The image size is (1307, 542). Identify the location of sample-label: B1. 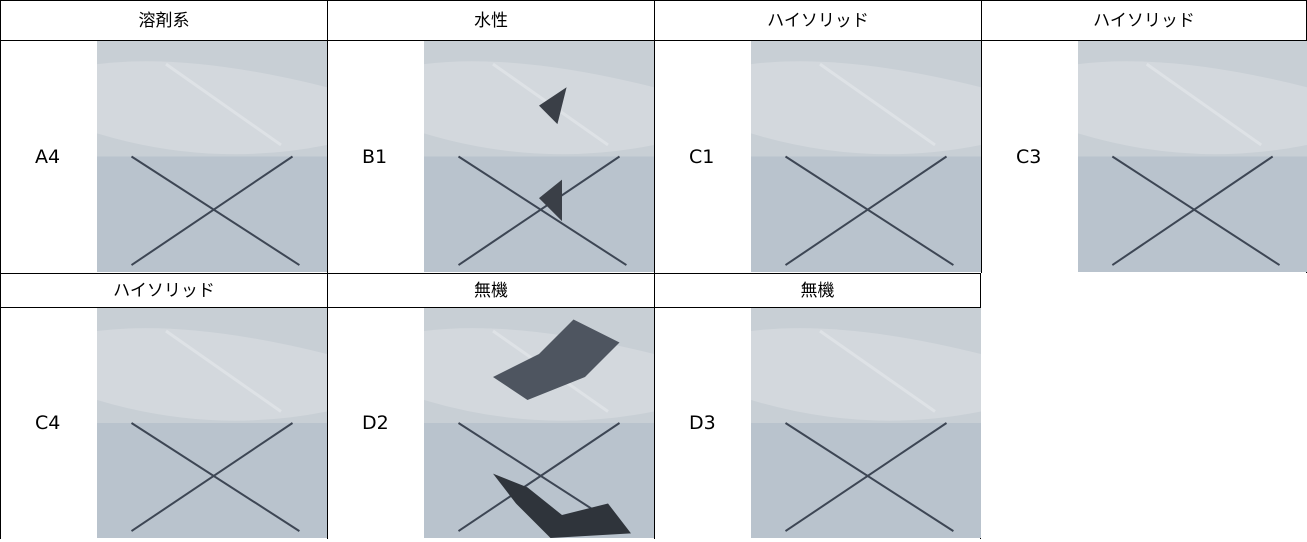
(375, 156).